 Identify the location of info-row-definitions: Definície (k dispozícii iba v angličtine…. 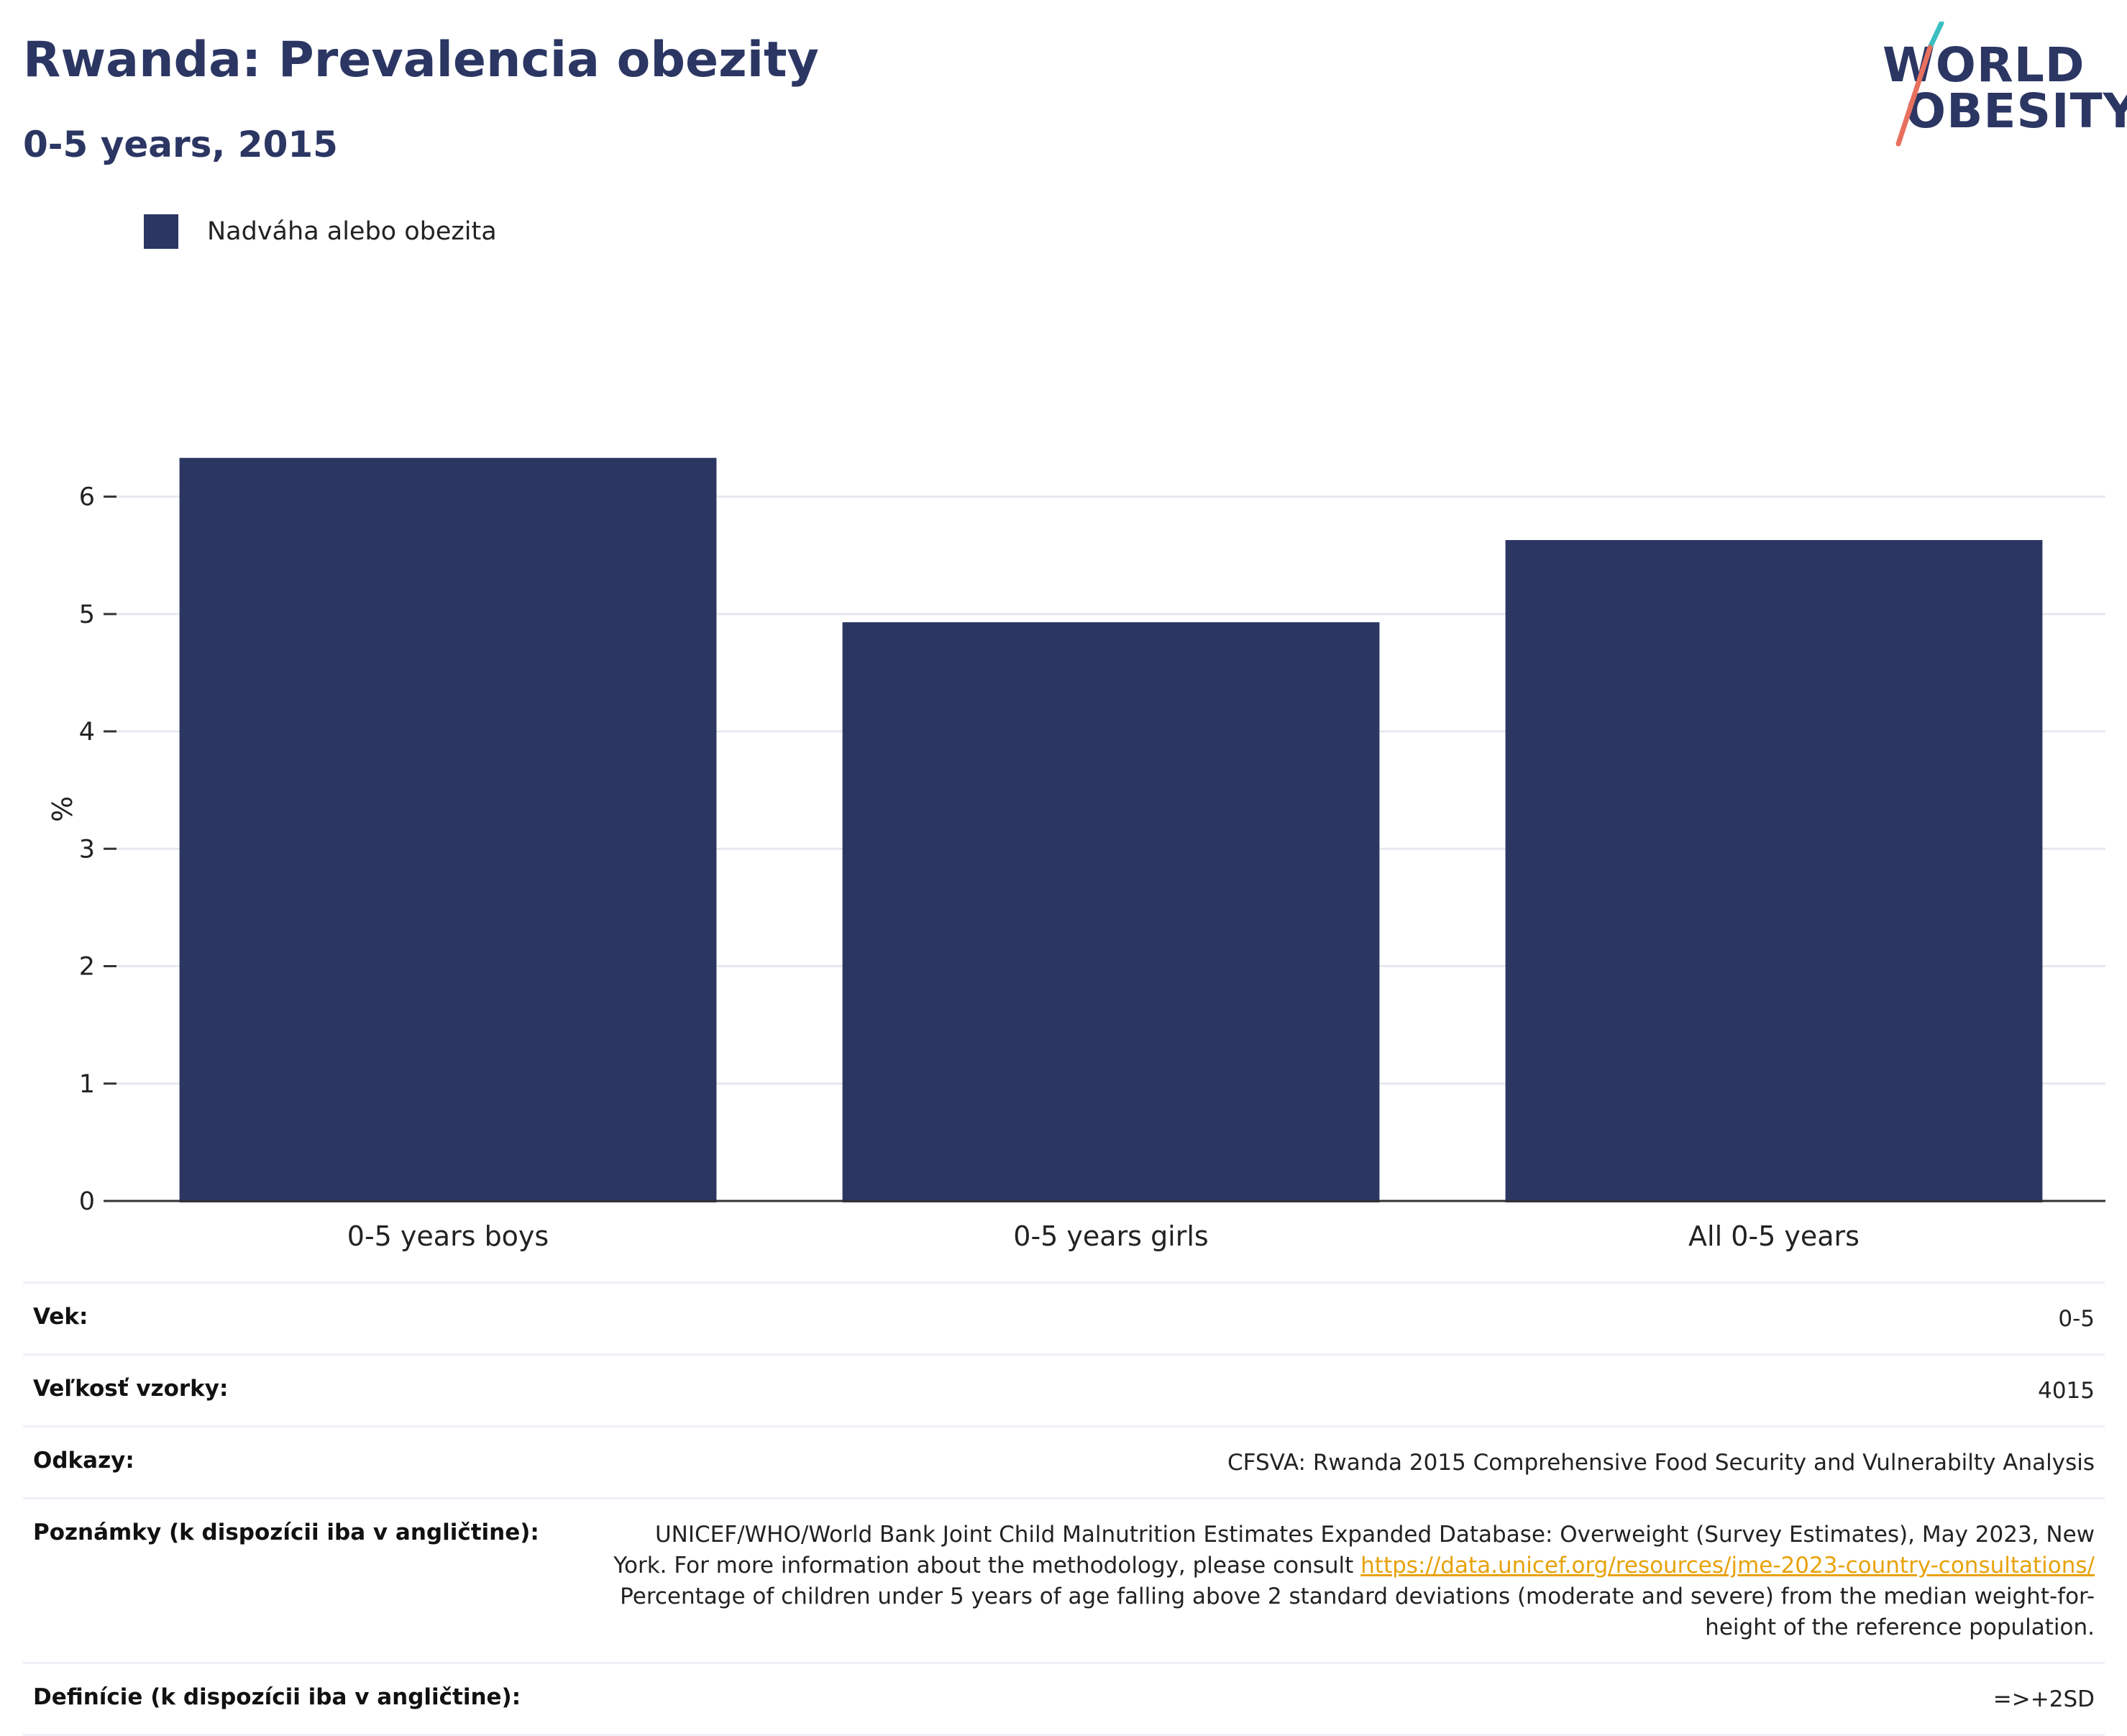
(1064, 1700).